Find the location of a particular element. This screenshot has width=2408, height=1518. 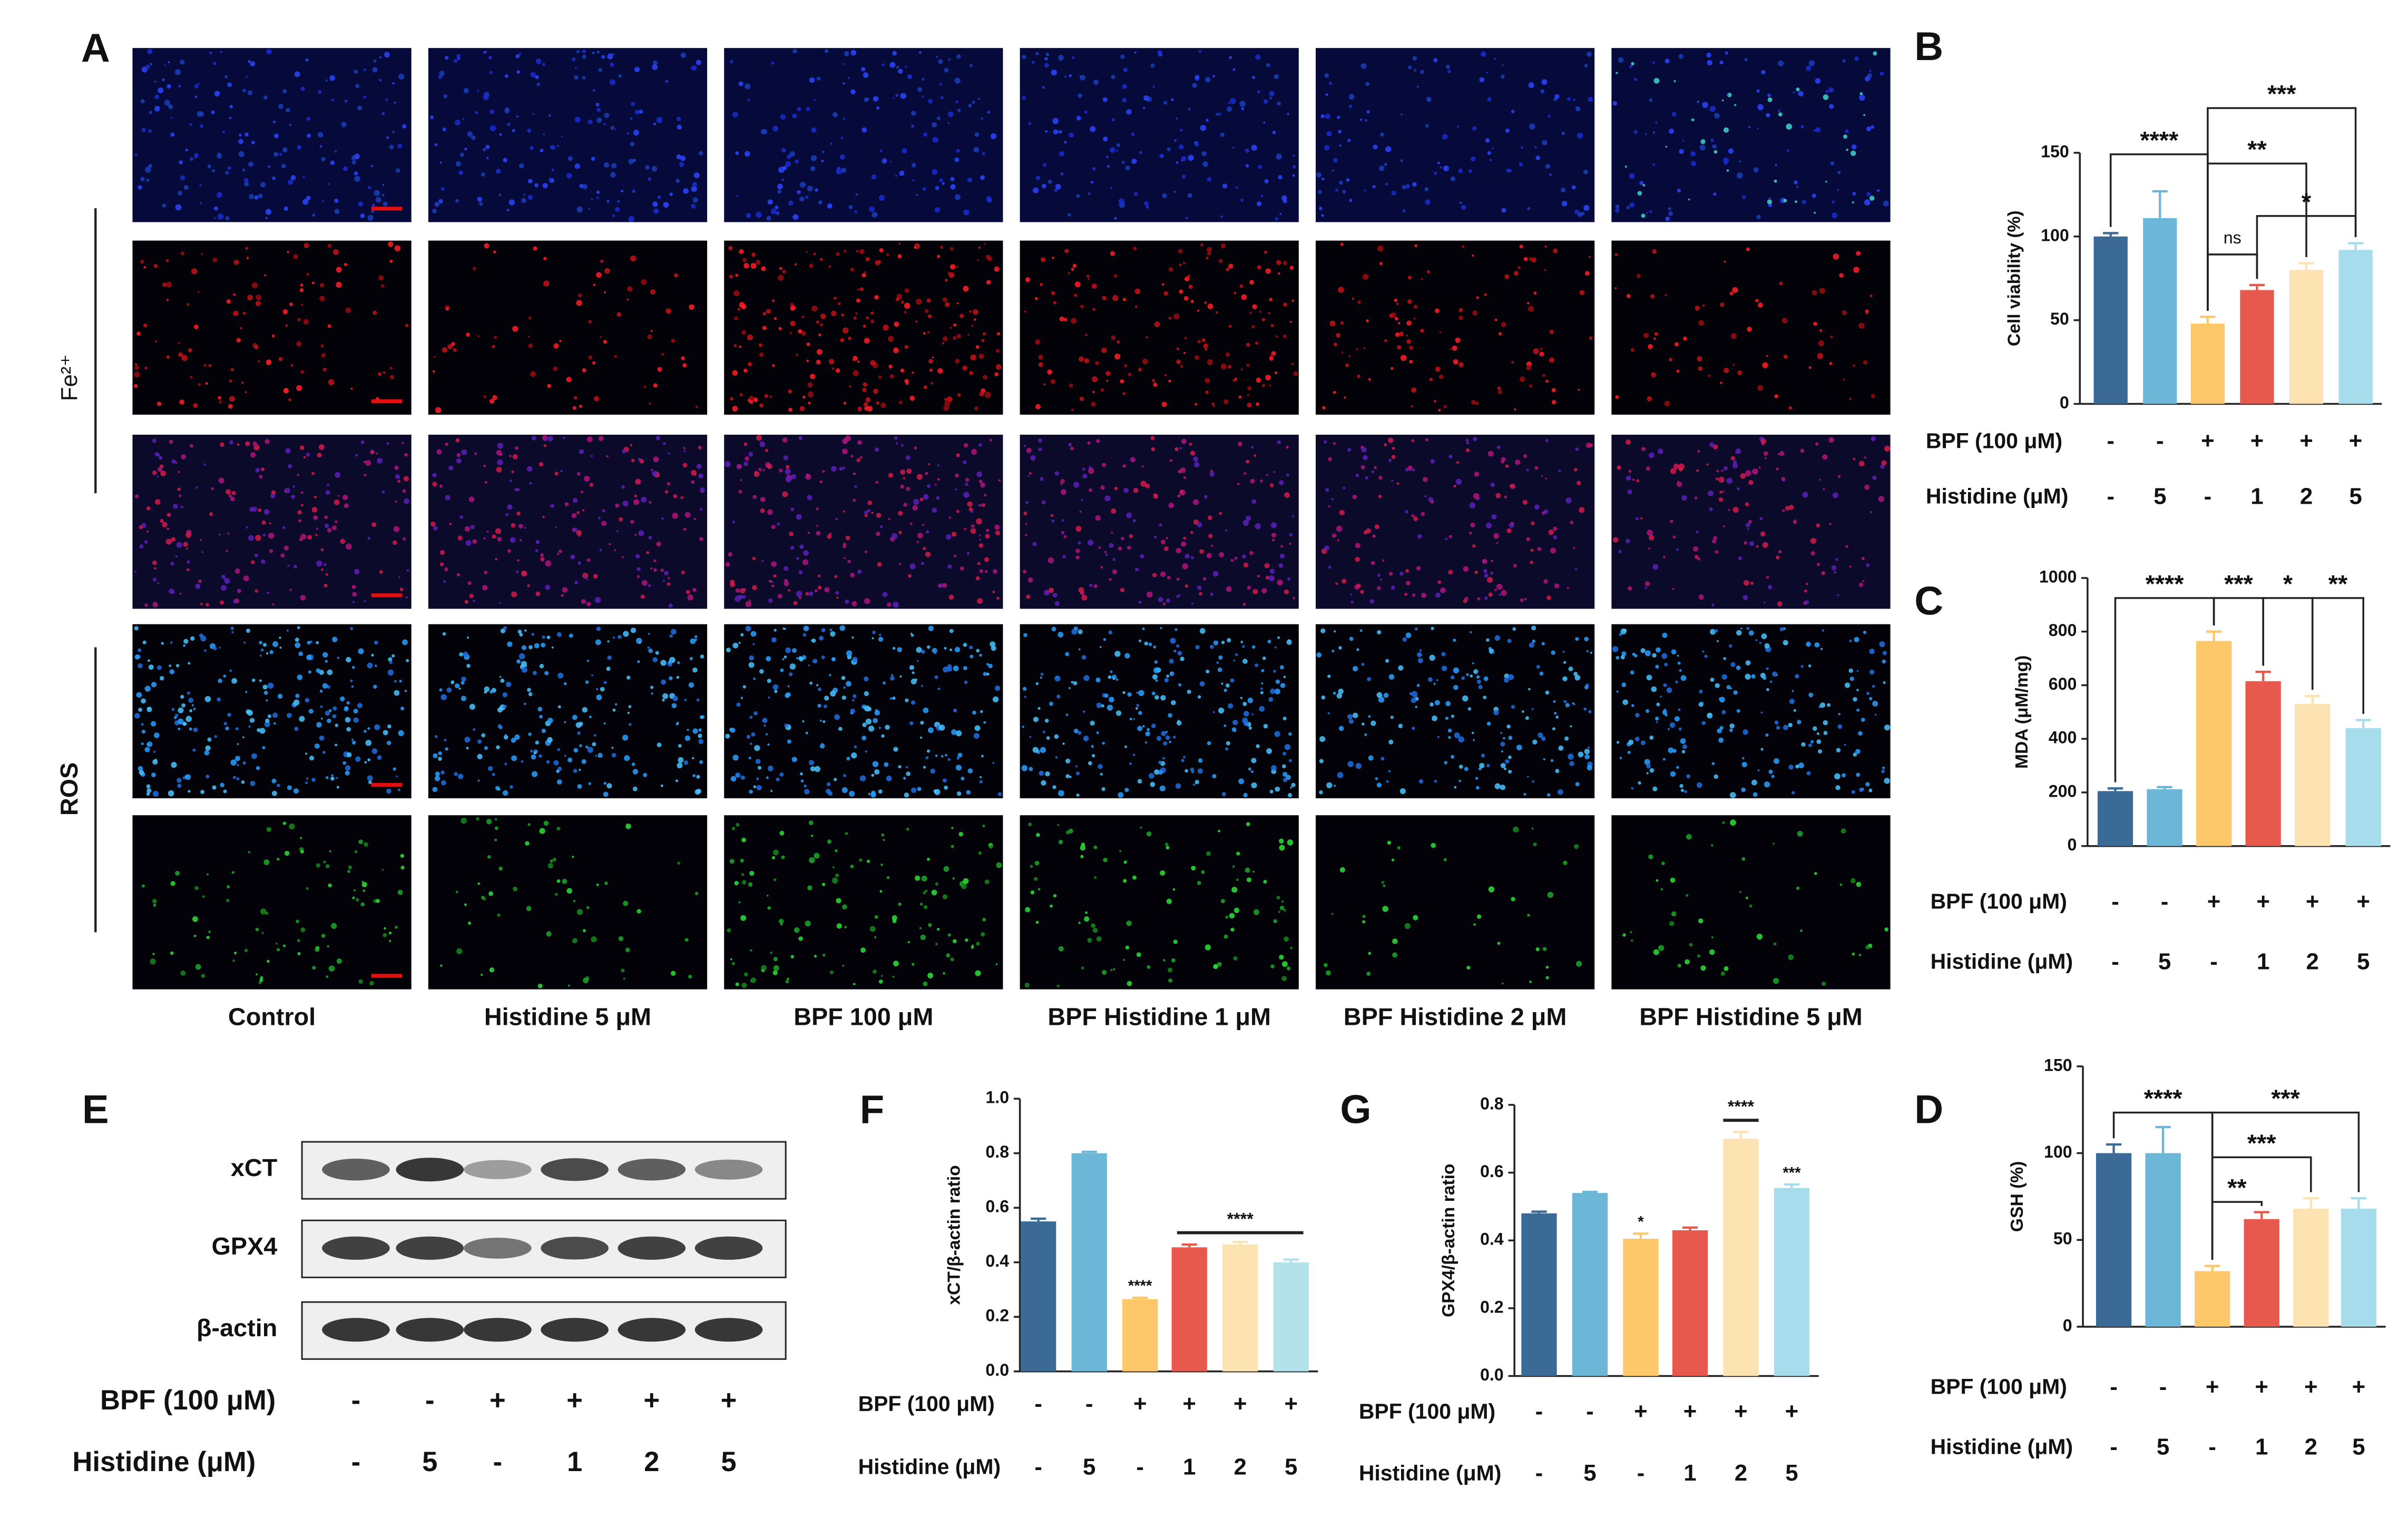

treatment-value: + is located at coordinates (2359, 1387).